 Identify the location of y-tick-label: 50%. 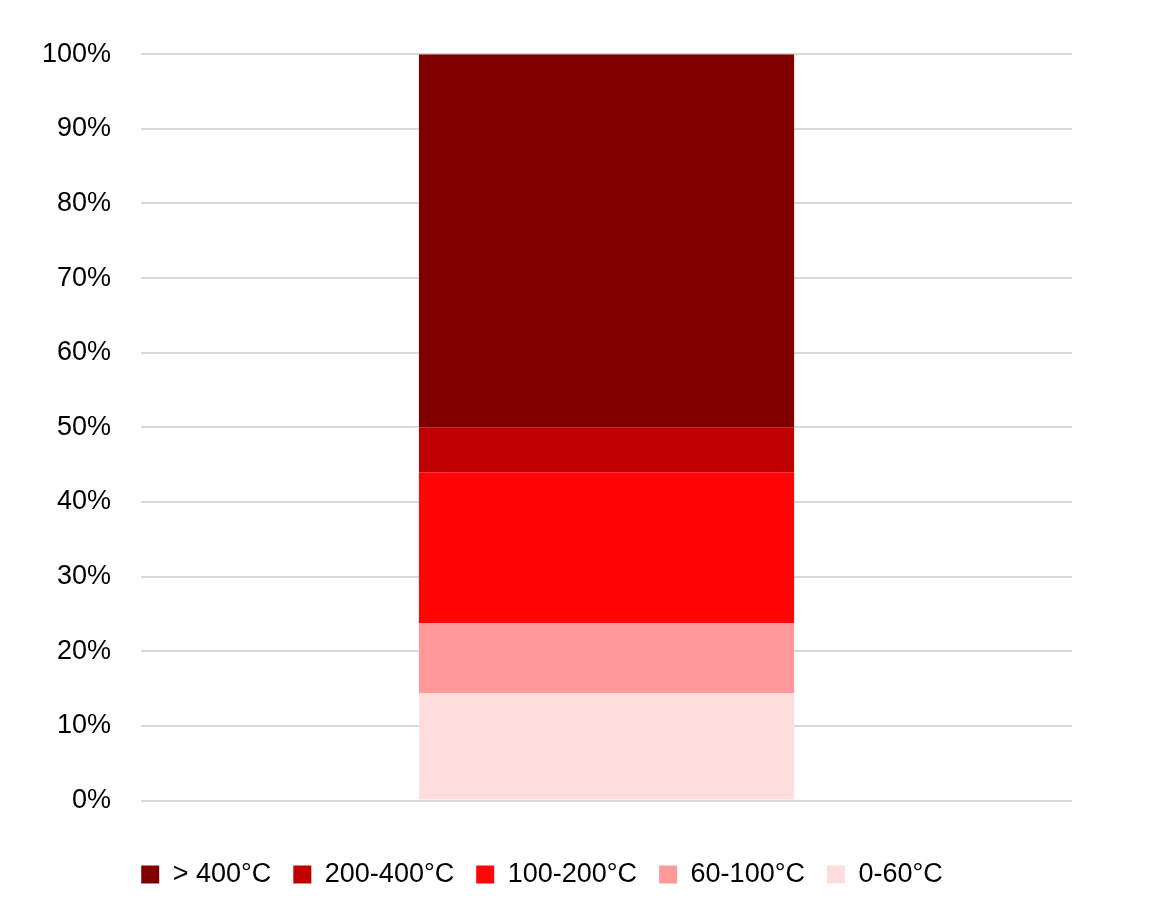
(84, 425).